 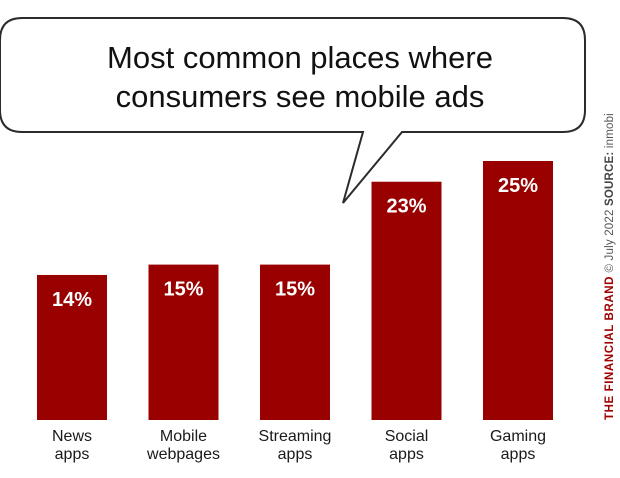 What do you see at coordinates (406, 300) in the screenshot?
I see `bar-social-apps` at bounding box center [406, 300].